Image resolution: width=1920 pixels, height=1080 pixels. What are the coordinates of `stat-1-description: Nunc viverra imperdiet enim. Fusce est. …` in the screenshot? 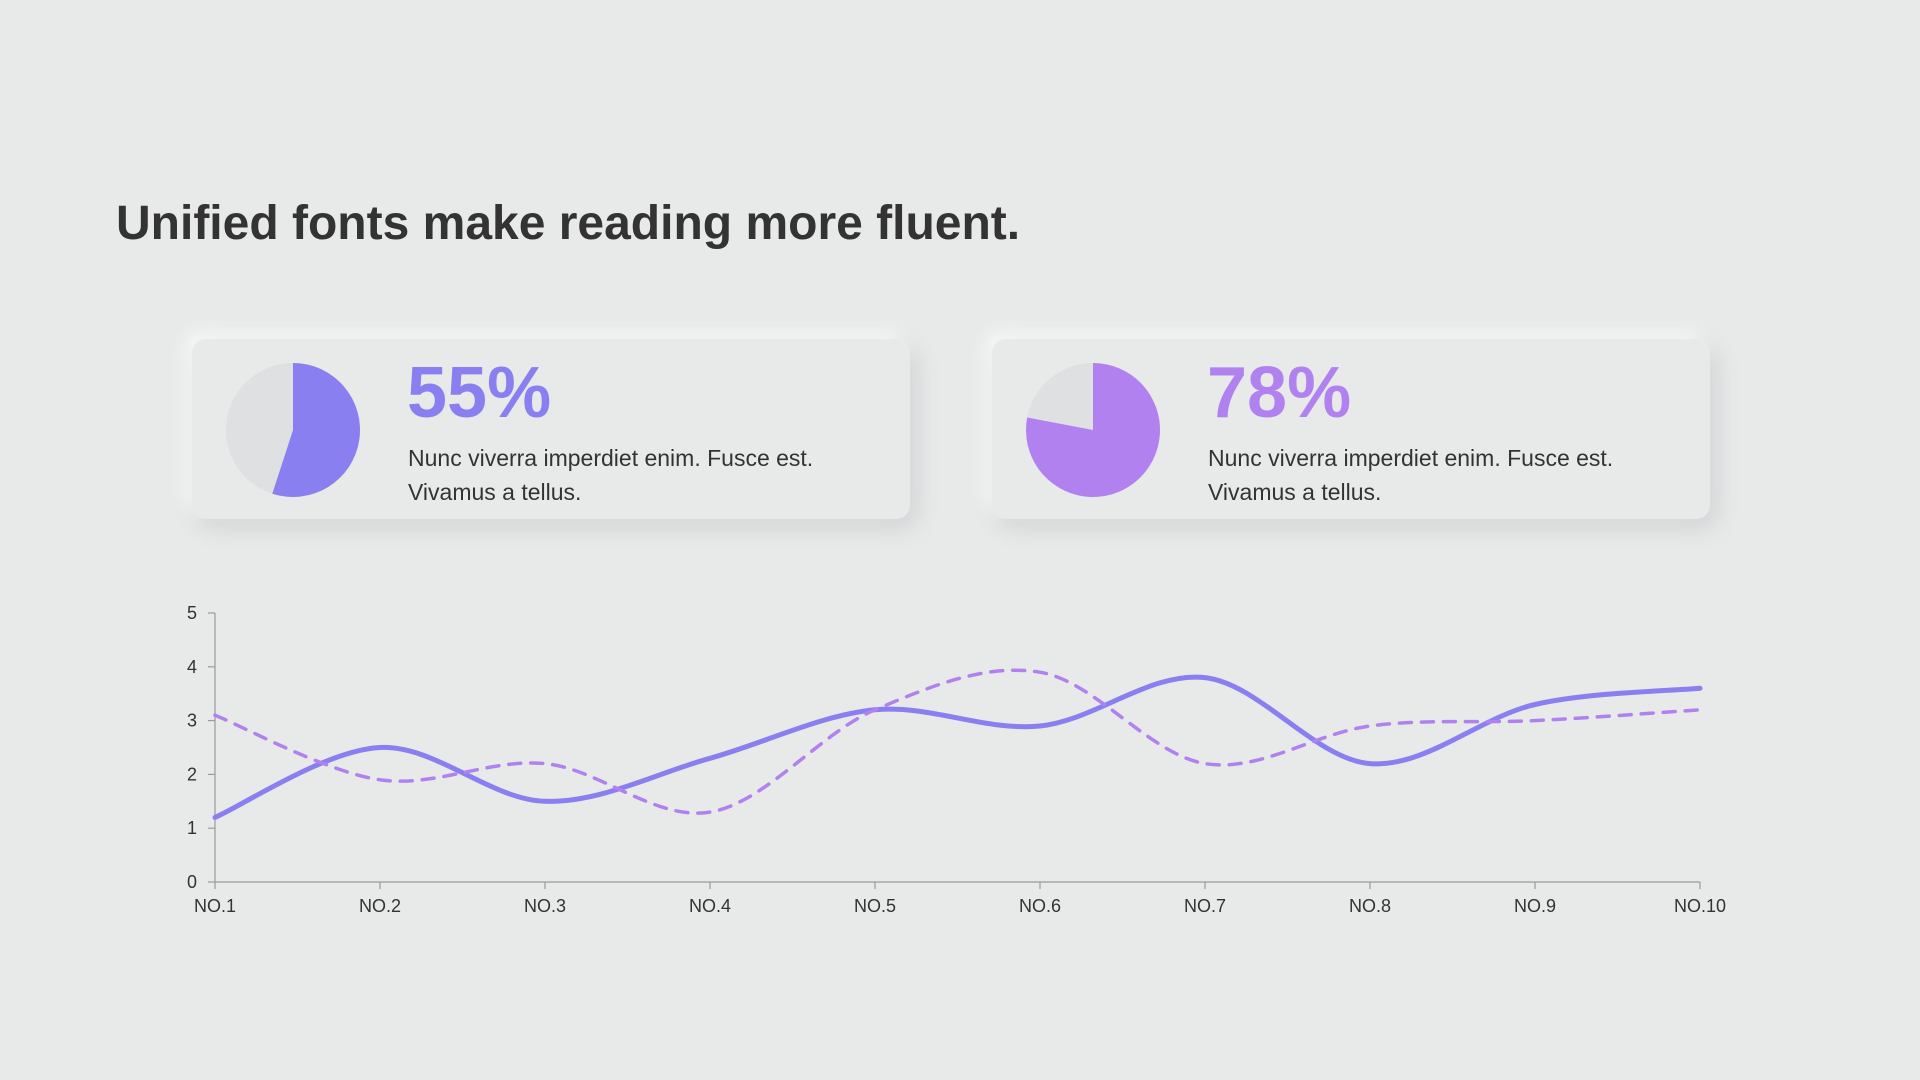 It's located at (643, 475).